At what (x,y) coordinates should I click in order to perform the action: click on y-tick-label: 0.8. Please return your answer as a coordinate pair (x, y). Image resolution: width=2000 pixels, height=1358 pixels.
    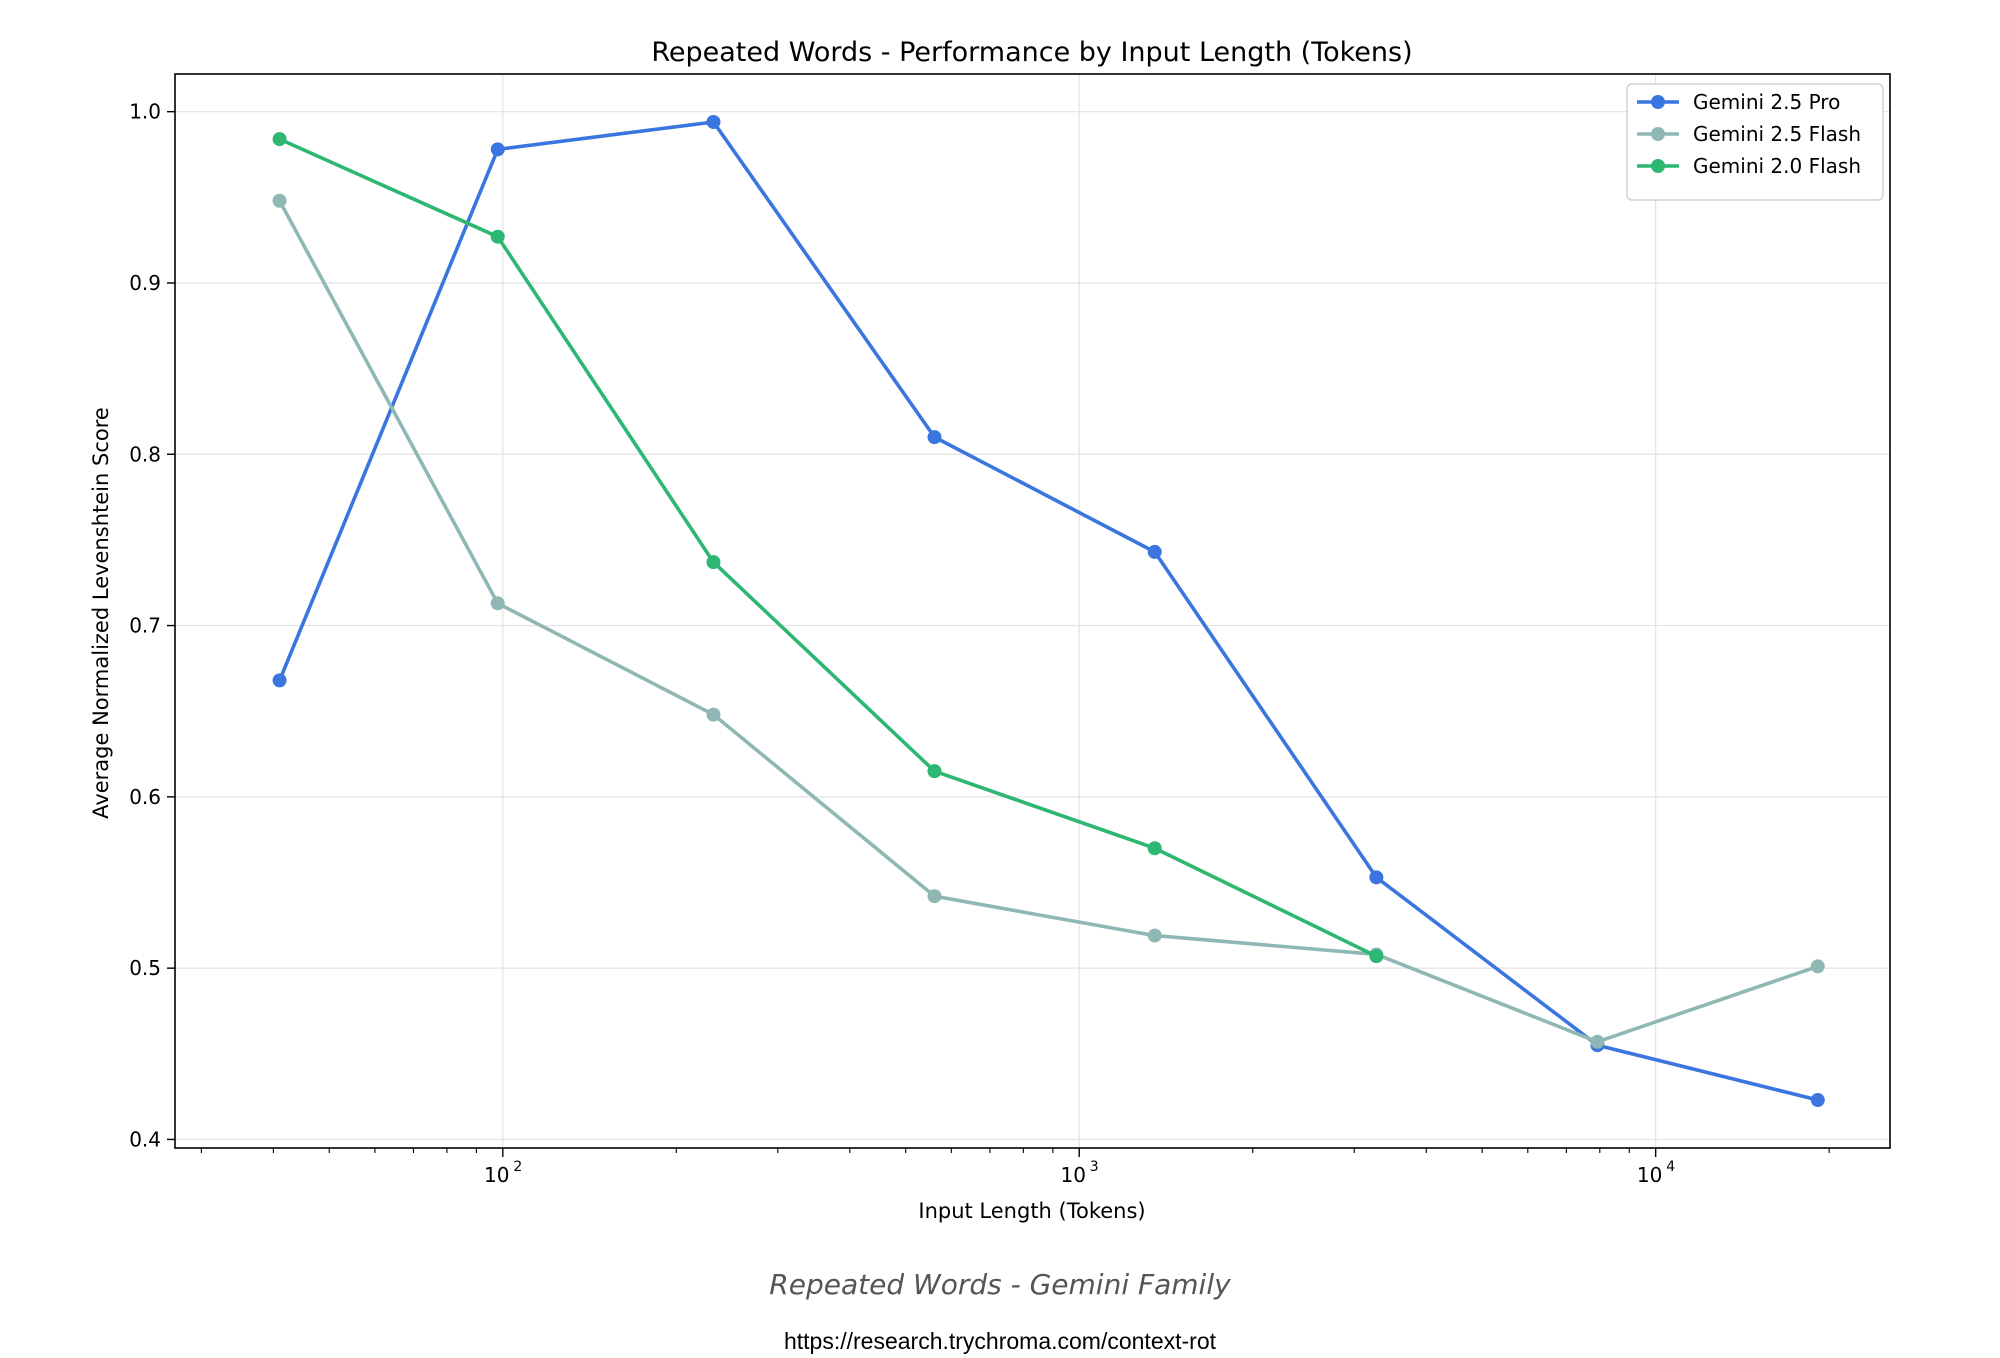
    Looking at the image, I should click on (145, 454).